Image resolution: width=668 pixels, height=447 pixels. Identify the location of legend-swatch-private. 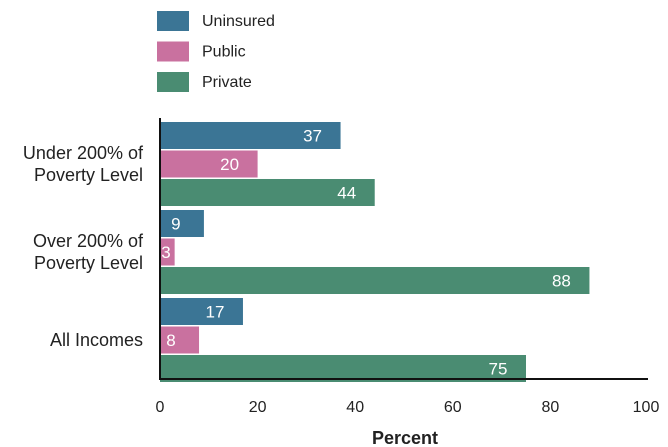
(173, 82).